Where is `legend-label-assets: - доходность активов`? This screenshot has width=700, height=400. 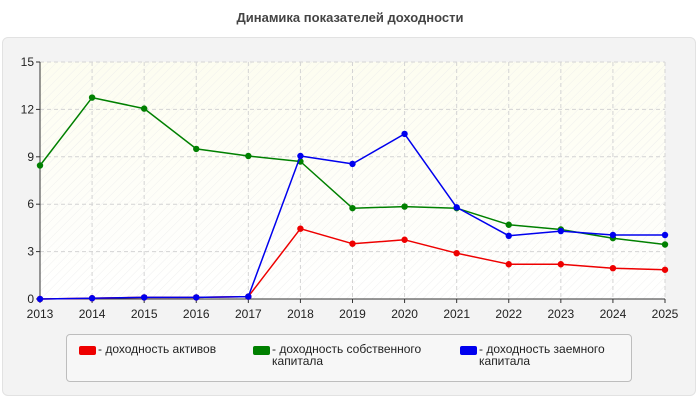 legend-label-assets: - доходность активов is located at coordinates (157, 349).